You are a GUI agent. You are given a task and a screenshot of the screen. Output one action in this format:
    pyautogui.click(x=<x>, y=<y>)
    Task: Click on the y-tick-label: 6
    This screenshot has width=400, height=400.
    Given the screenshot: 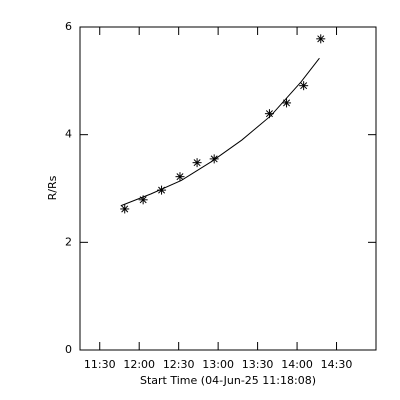 What is the action you would take?
    pyautogui.click(x=68, y=26)
    